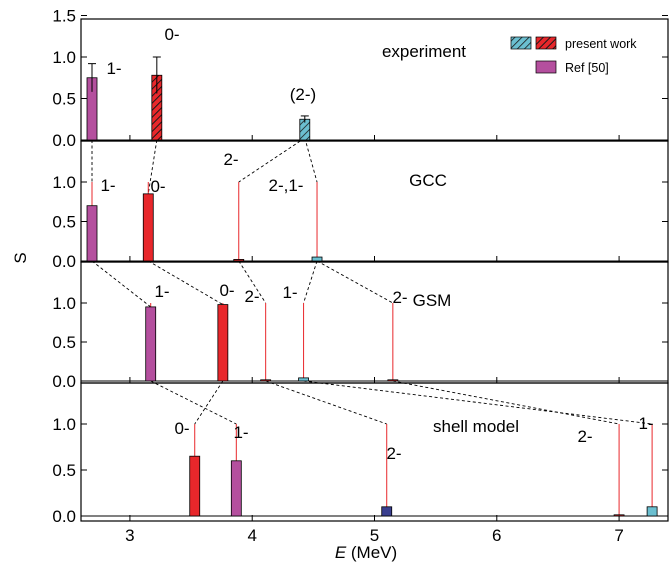 The height and width of the screenshot is (569, 672). What do you see at coordinates (432, 300) in the screenshot?
I see `panel-label-gsm: GSM` at bounding box center [432, 300].